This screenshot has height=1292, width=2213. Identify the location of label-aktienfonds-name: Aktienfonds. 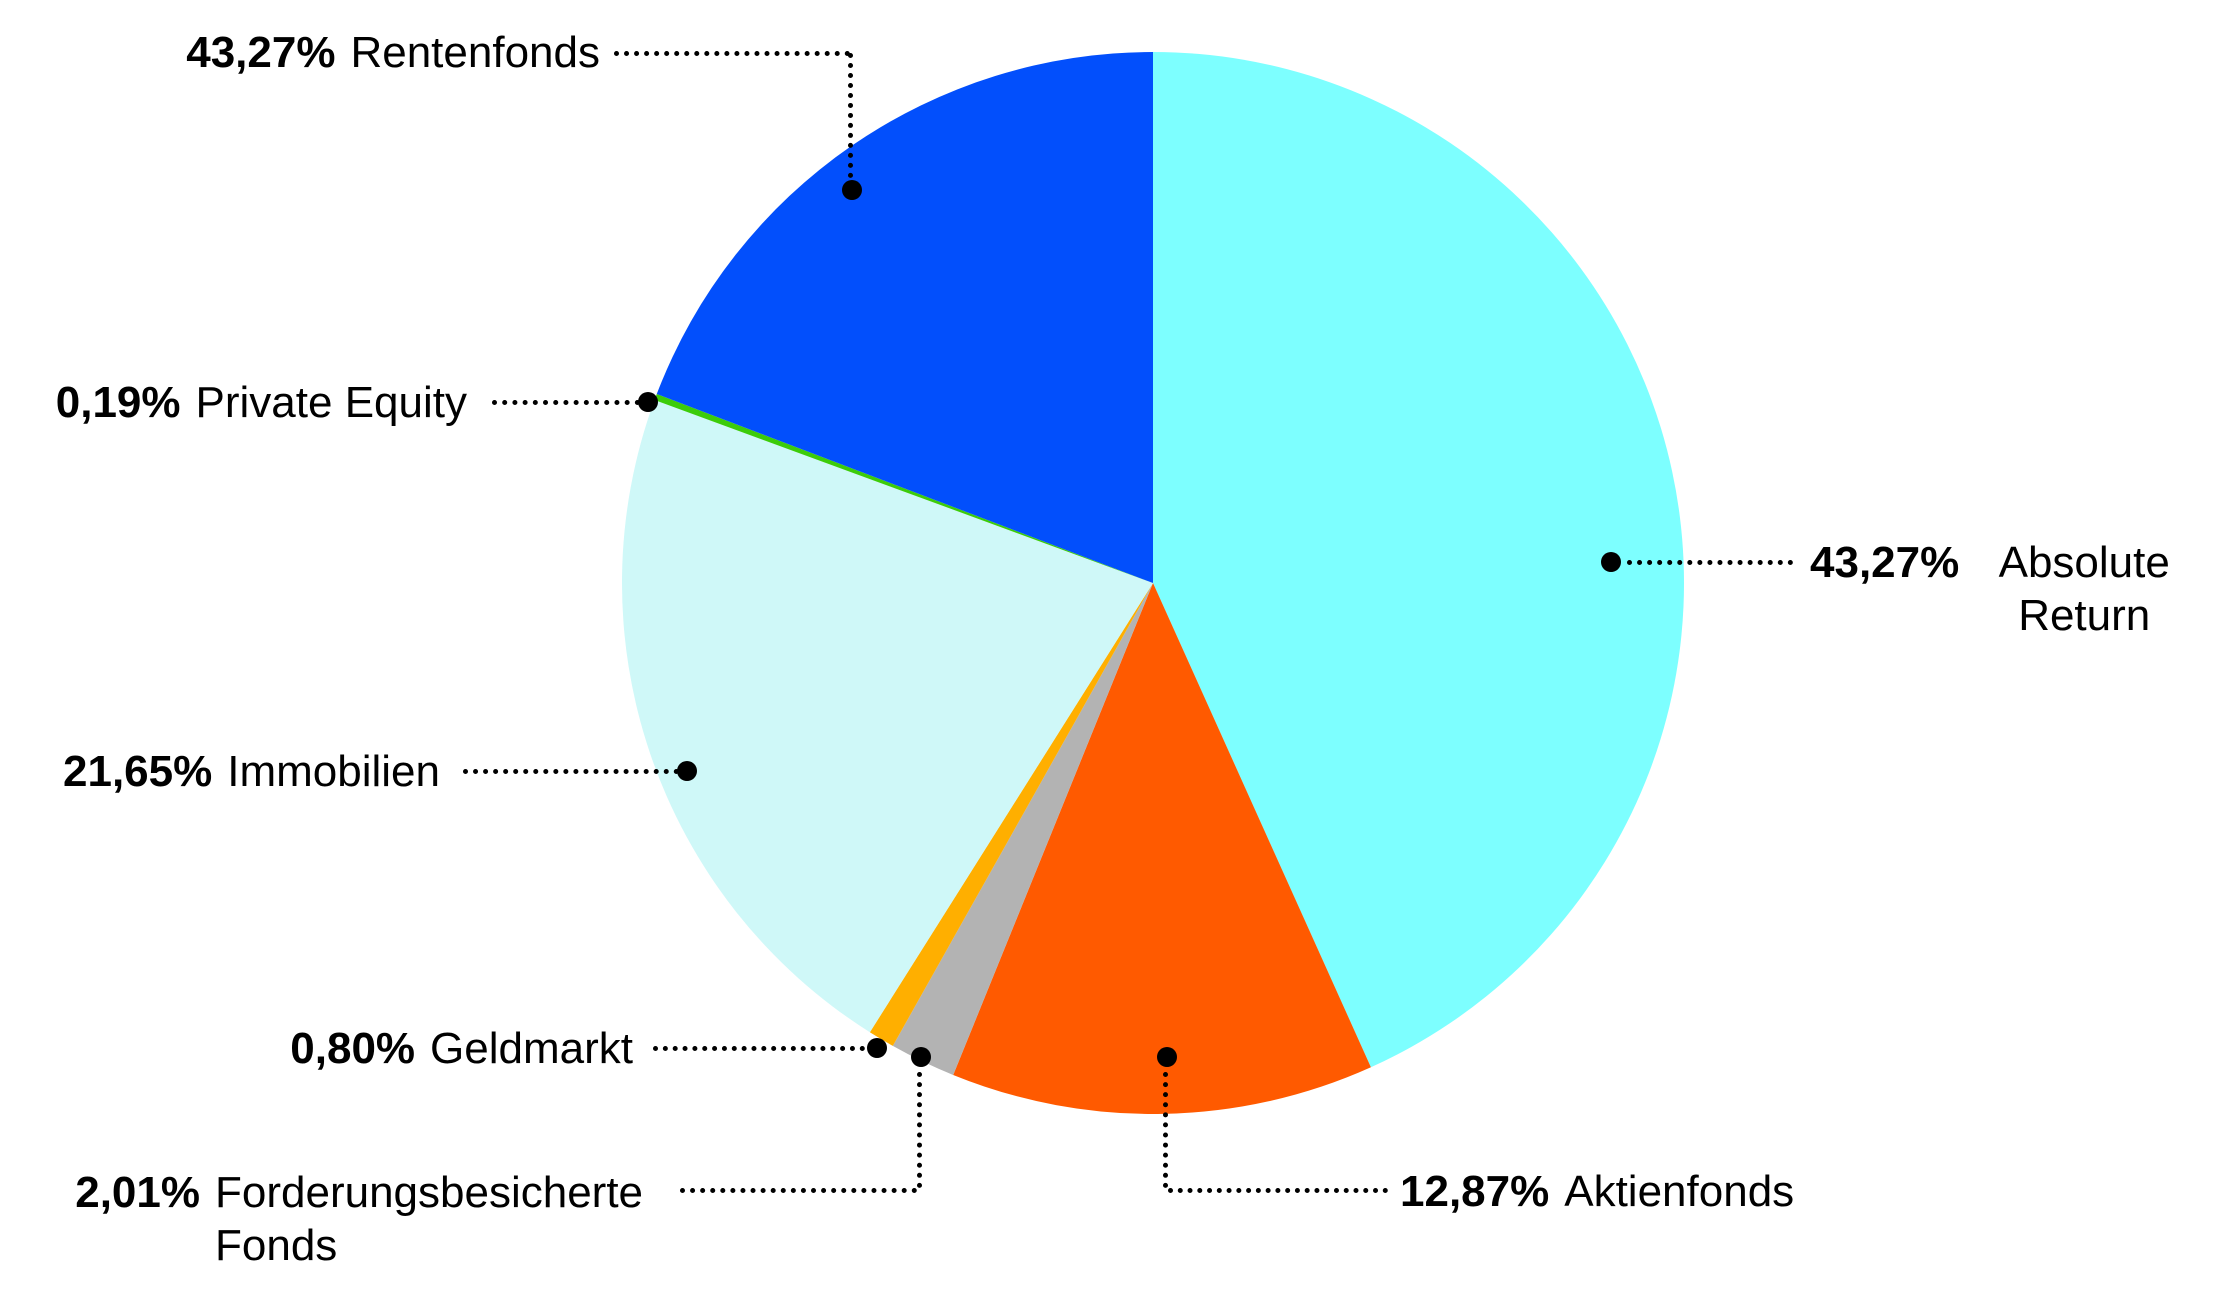
(1679, 1191).